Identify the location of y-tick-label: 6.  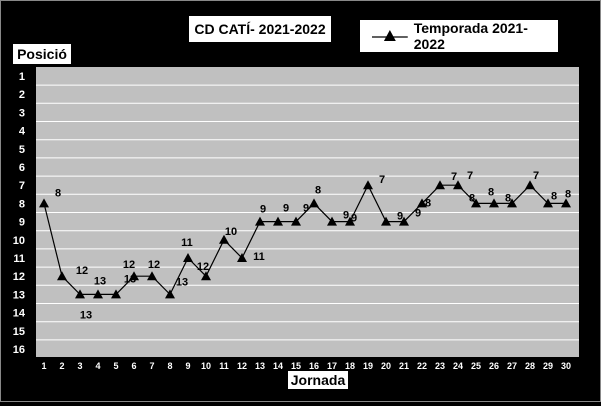
(22, 168).